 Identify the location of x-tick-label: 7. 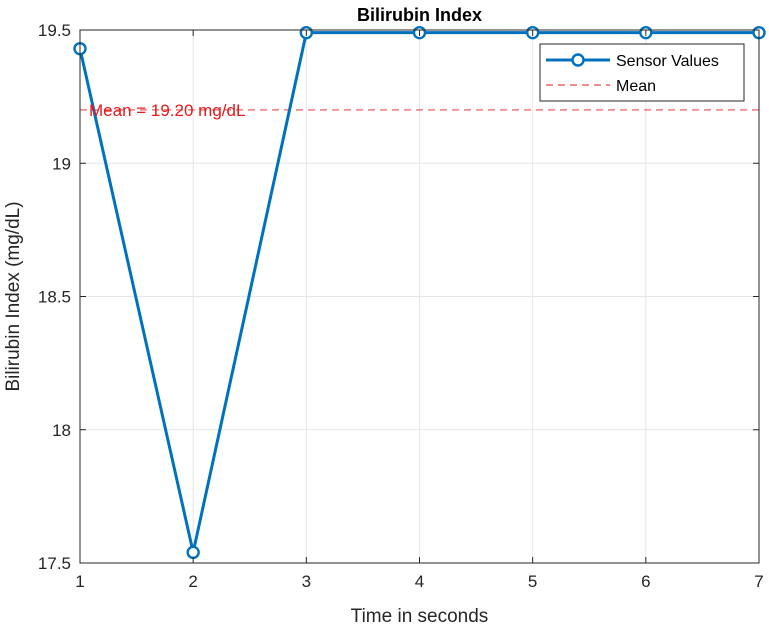
(758, 581).